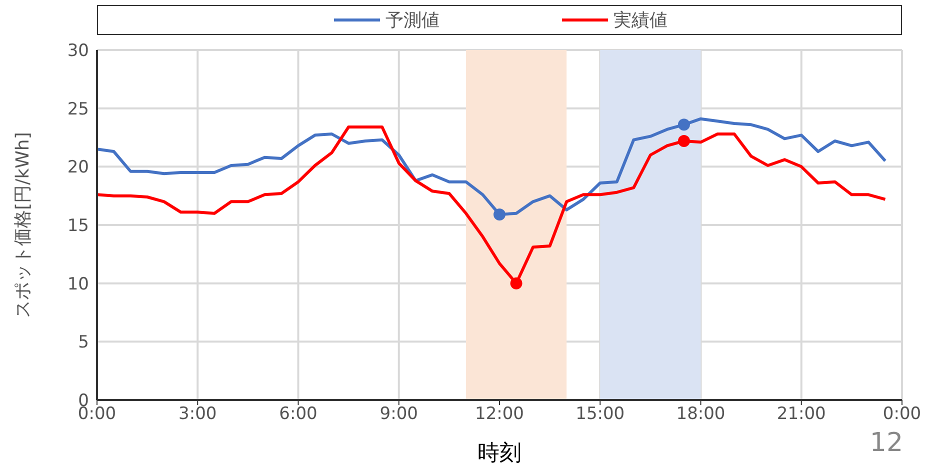 This screenshot has width=925, height=473. What do you see at coordinates (499, 414) in the screenshot?
I see `x-tick-label: 12:00` at bounding box center [499, 414].